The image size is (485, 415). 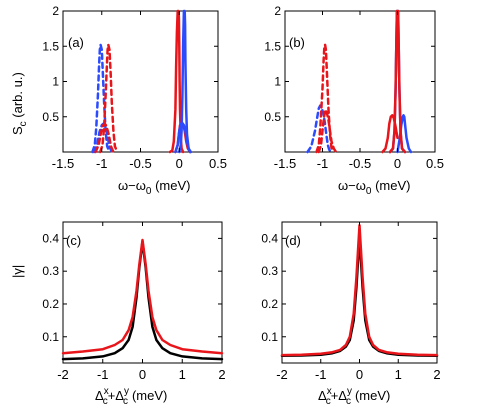 What do you see at coordinates (374, 187) in the screenshot?
I see `x-axis-label-b: ω−ω0 (meV)` at bounding box center [374, 187].